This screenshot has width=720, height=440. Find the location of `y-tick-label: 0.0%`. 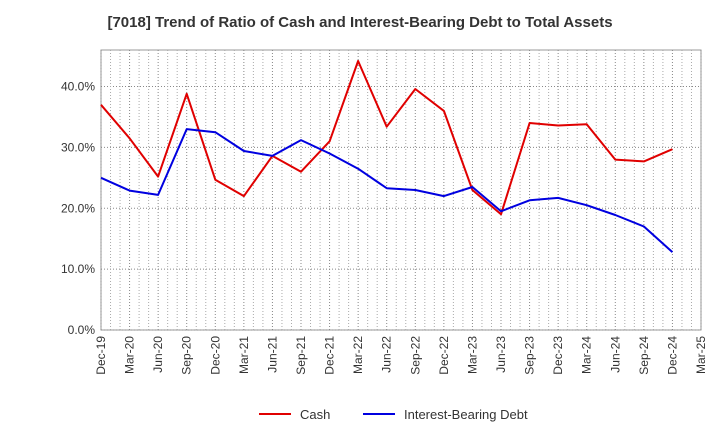

y-tick-label: 0.0% is located at coordinates (82, 330).